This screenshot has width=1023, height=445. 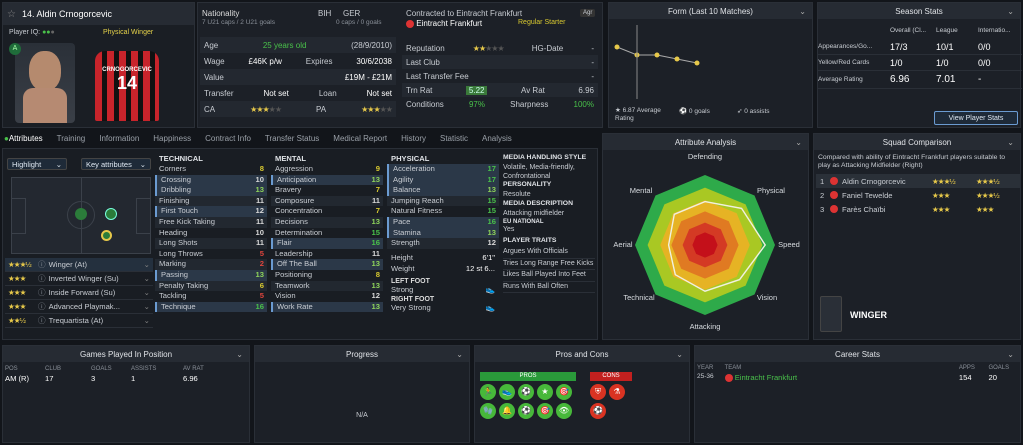 What do you see at coordinates (126, 354) in the screenshot?
I see `games-header: Games Played In Position ⌄` at bounding box center [126, 354].